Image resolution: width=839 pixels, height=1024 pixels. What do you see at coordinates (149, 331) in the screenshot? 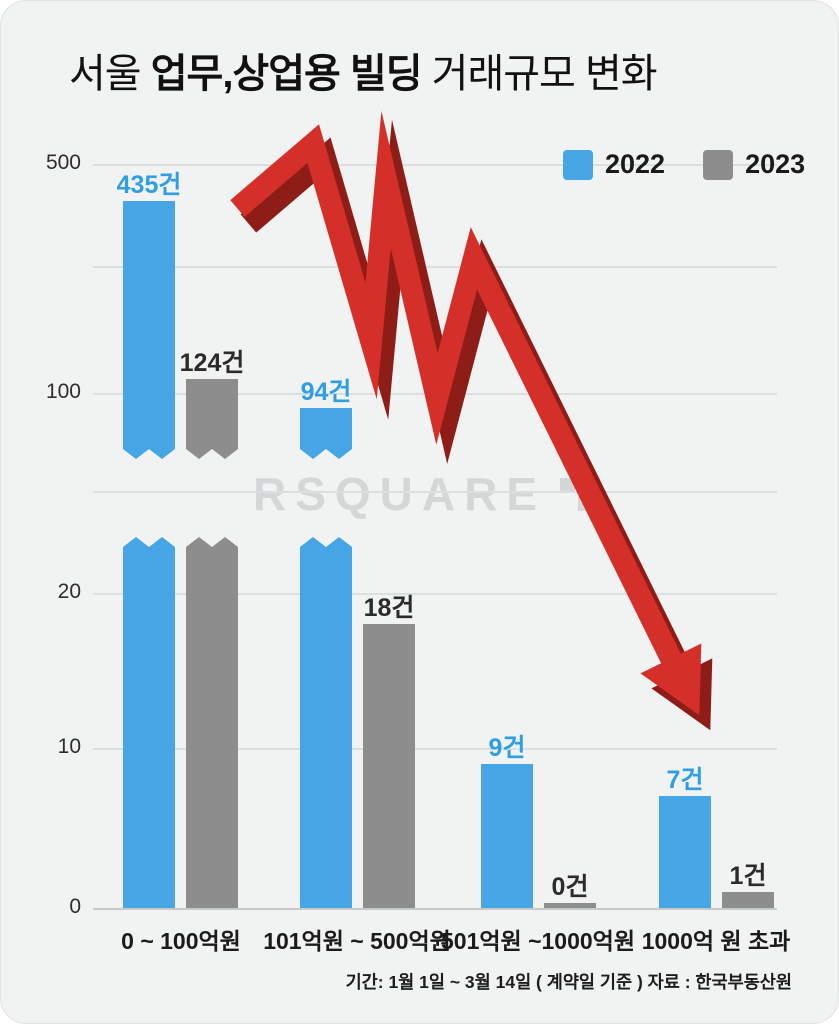
I see `bar-2022-0-upper` at bounding box center [149, 331].